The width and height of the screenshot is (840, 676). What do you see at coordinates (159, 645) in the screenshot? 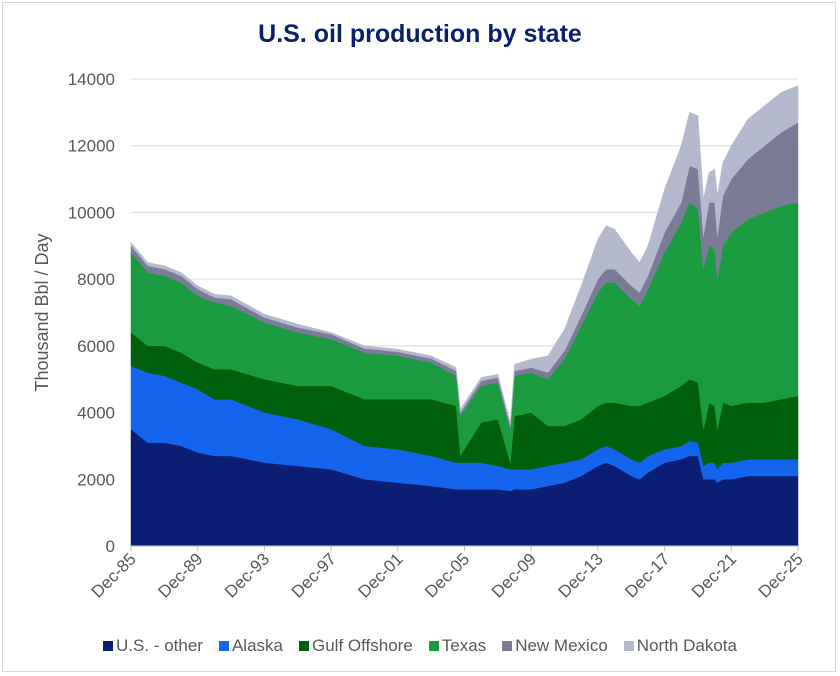
I see `legend-label: U.S. - other` at bounding box center [159, 645].